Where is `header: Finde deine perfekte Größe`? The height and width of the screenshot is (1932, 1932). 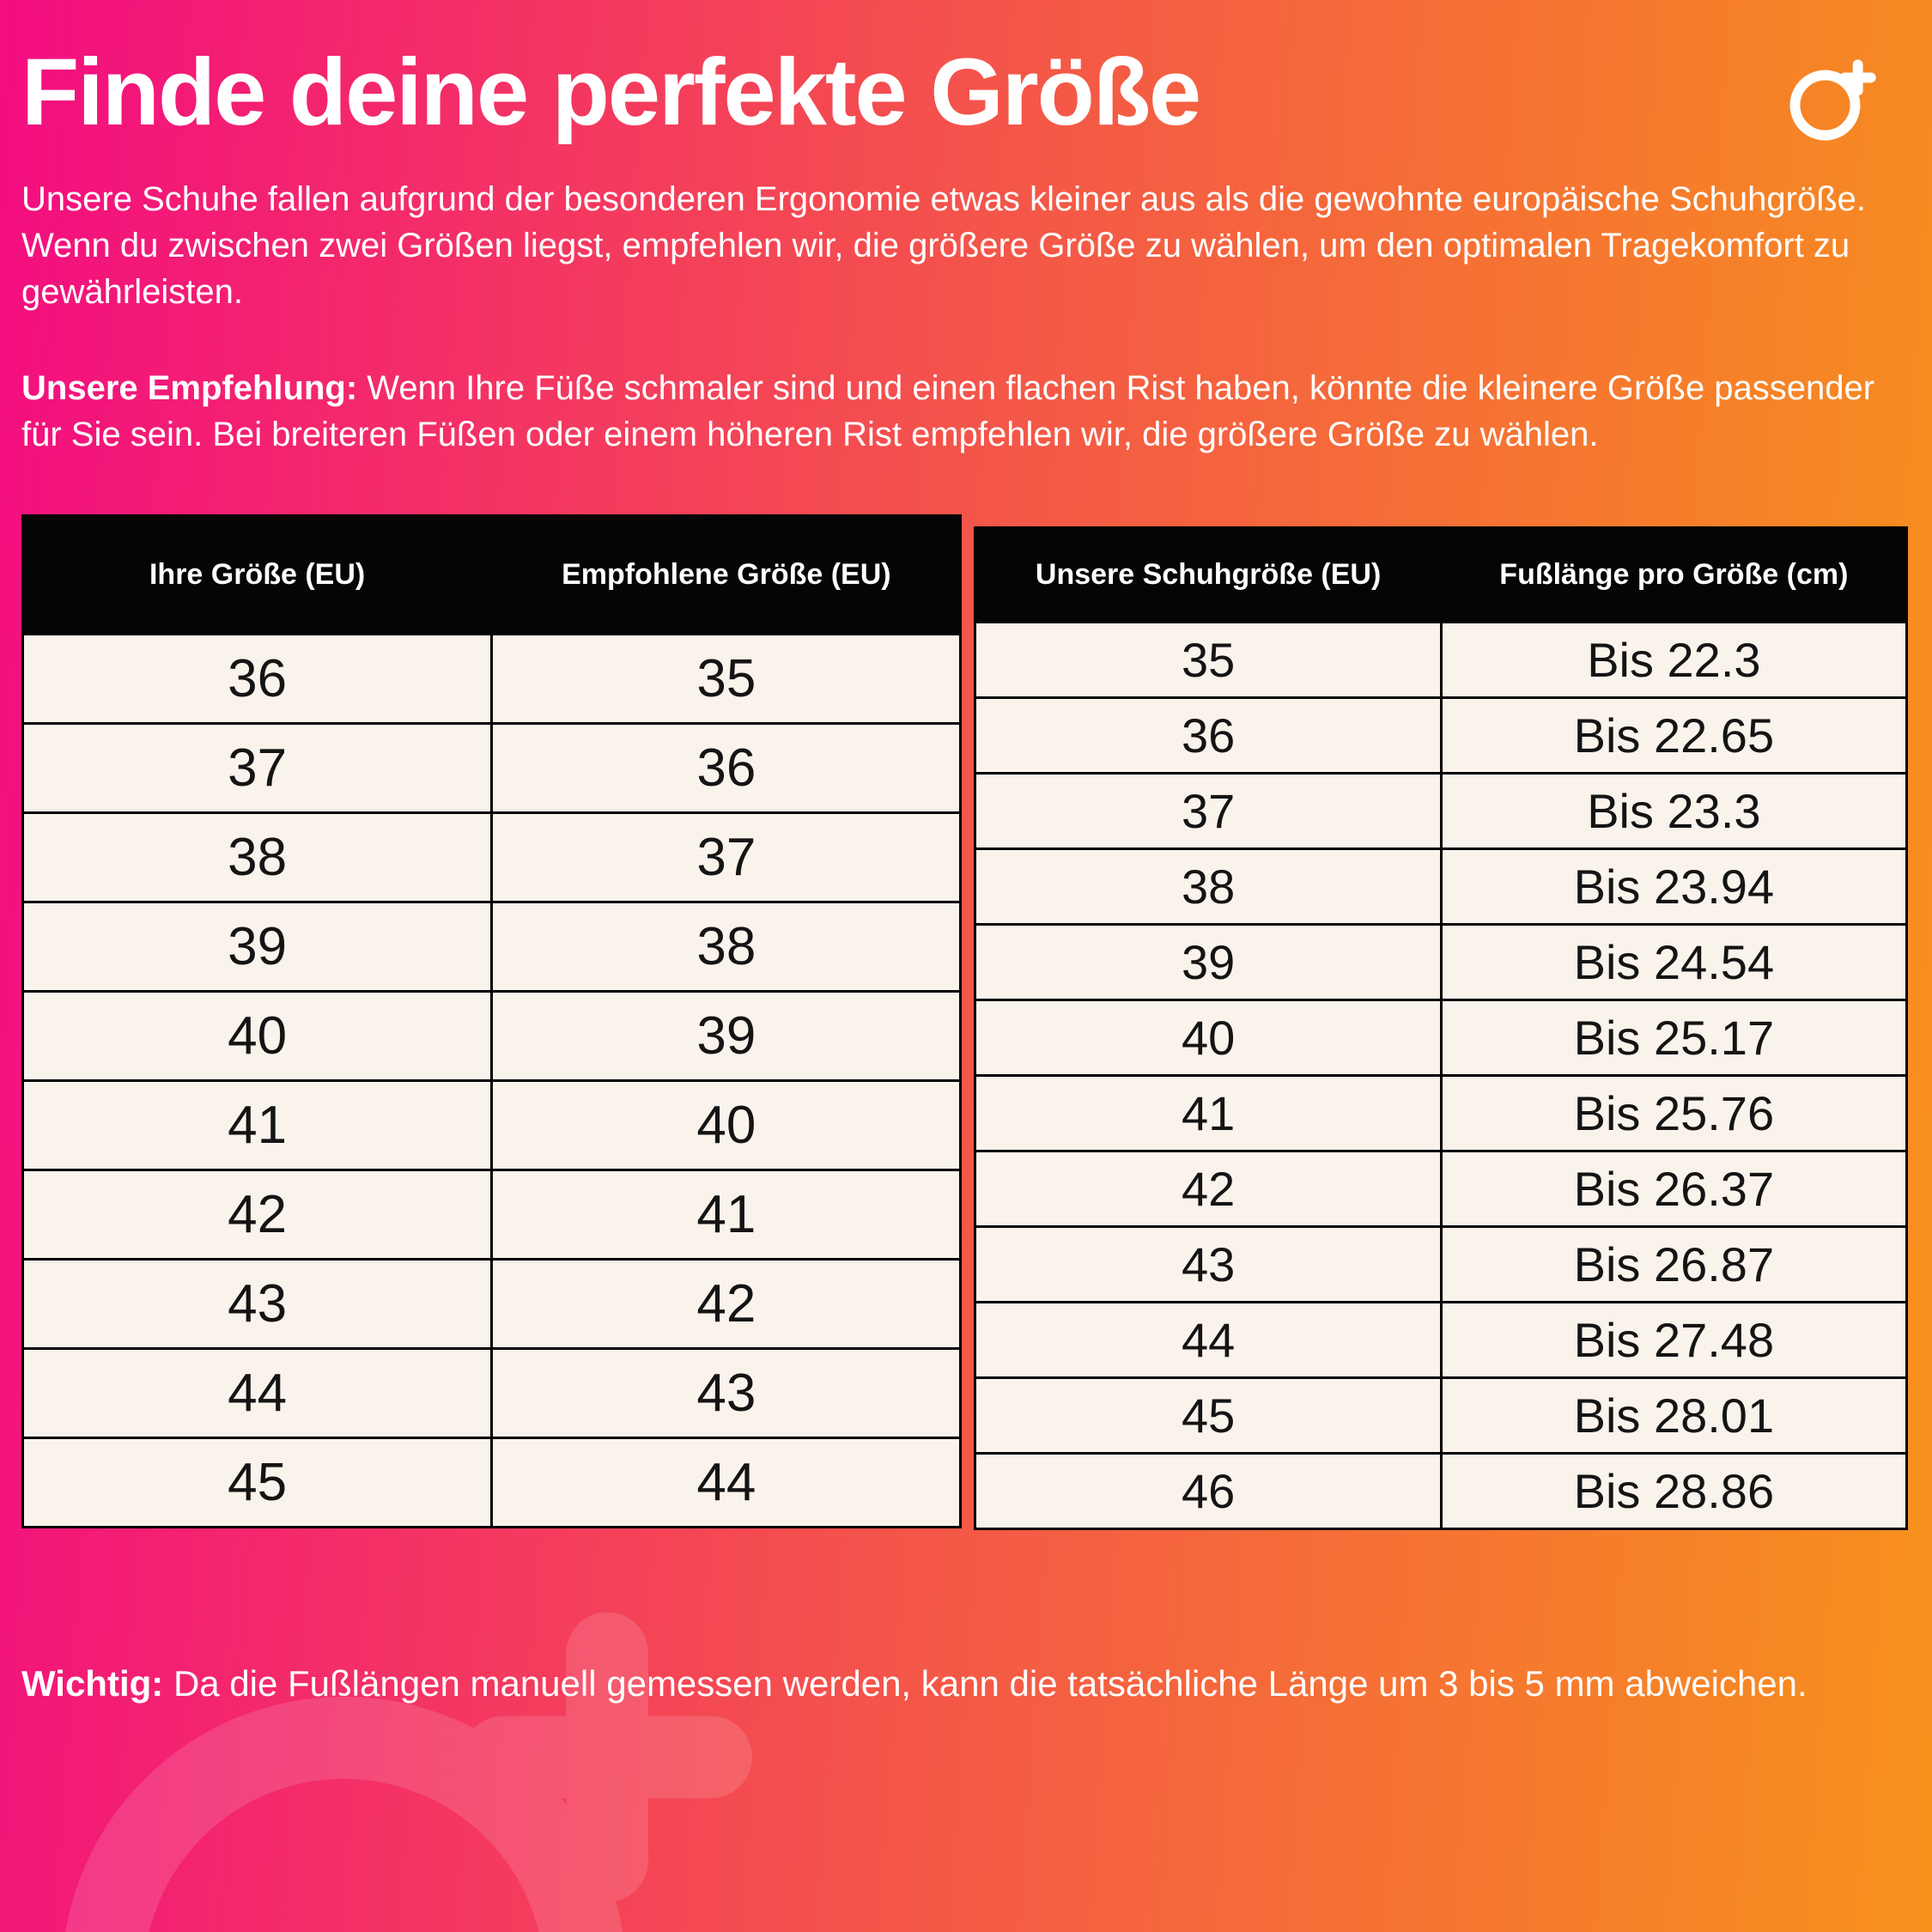 header: Finde deine perfekte Größe is located at coordinates (965, 98).